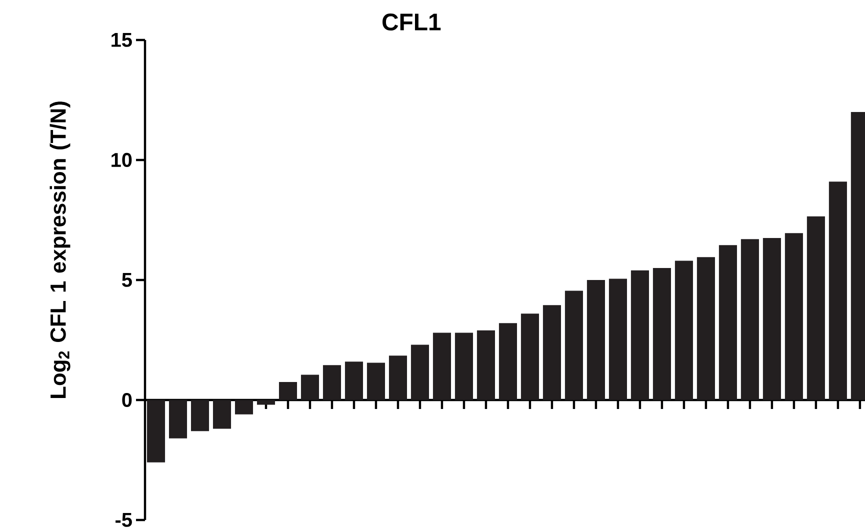 This screenshot has height=531, width=865. I want to click on y-axis-title: Log$_{2}$ CFL 1 expression (T/N), so click(60, 250).